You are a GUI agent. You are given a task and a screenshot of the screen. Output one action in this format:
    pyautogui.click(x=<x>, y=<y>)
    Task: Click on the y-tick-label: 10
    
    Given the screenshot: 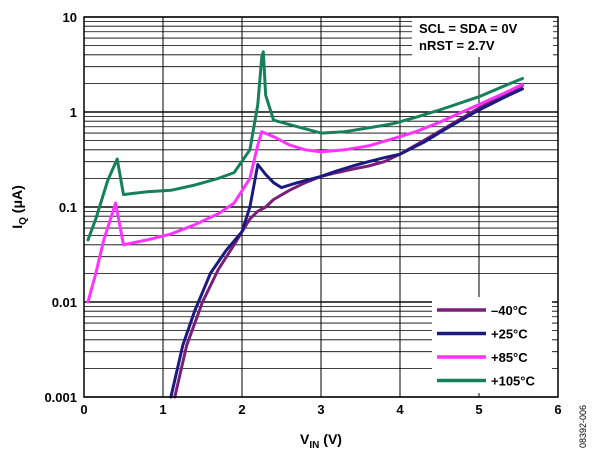 What is the action you would take?
    pyautogui.click(x=70, y=17)
    